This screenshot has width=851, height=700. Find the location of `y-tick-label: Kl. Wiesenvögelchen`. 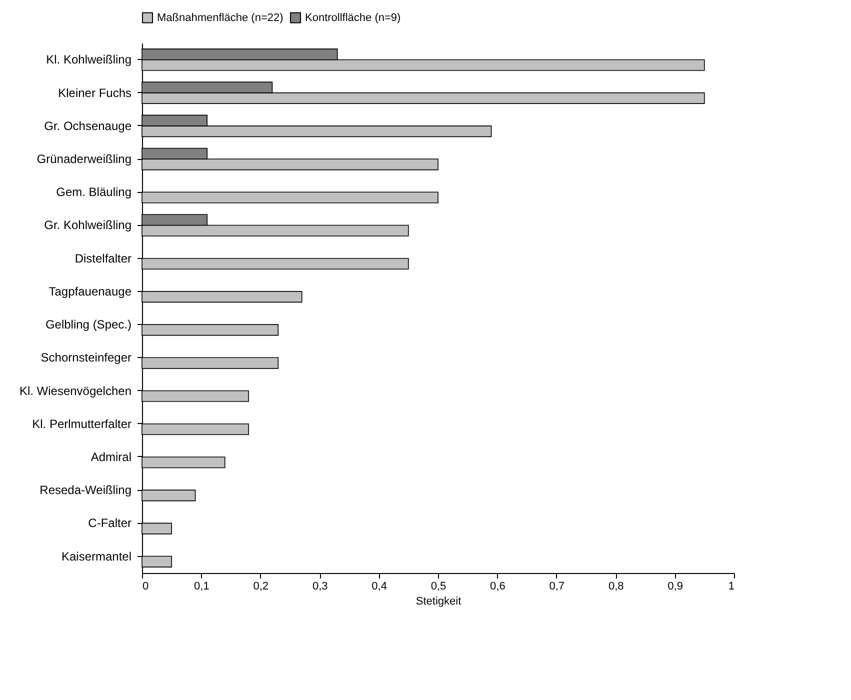

y-tick-label: Kl. Wiesenvögelchen is located at coordinates (75, 391).